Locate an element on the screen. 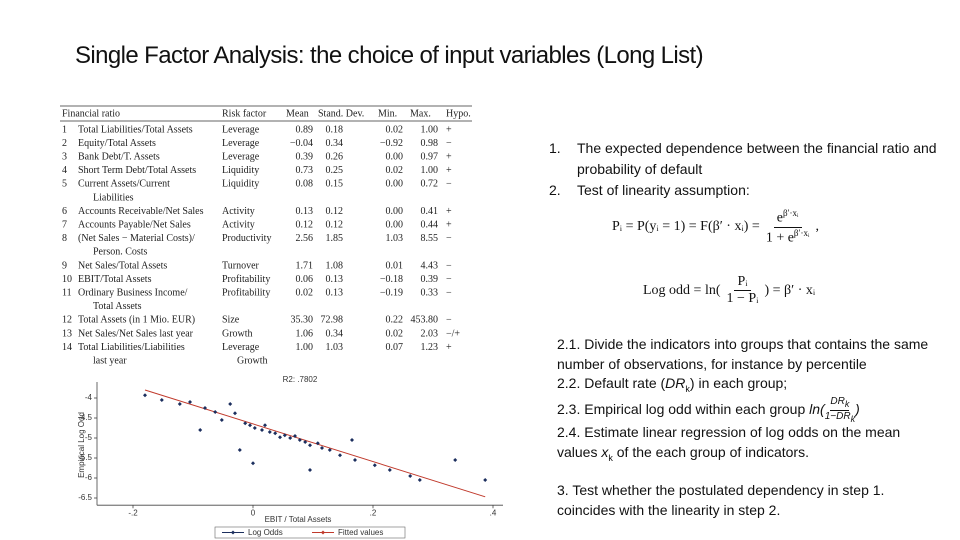  table-cell: Net Sales/Net Sales last year is located at coordinates (136, 333).